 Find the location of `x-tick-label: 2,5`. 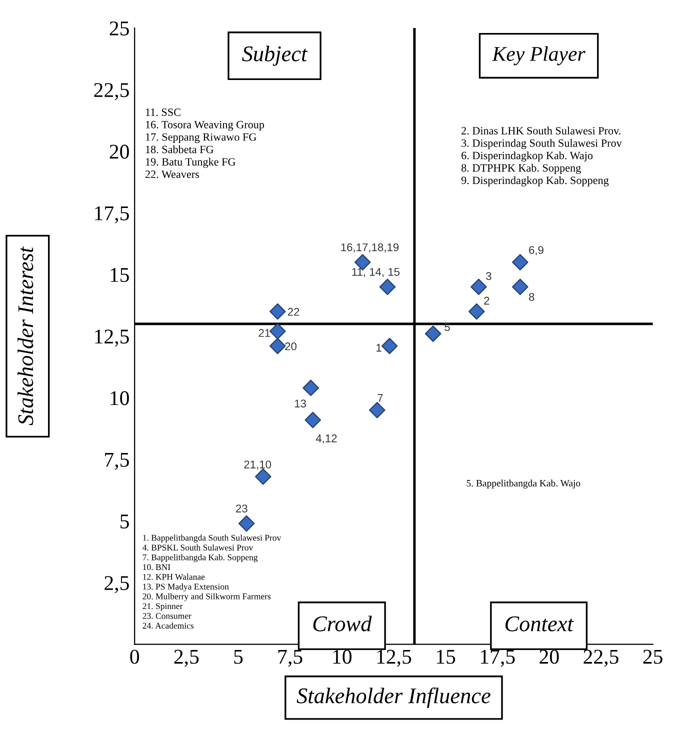

x-tick-label: 2,5 is located at coordinates (186, 658).